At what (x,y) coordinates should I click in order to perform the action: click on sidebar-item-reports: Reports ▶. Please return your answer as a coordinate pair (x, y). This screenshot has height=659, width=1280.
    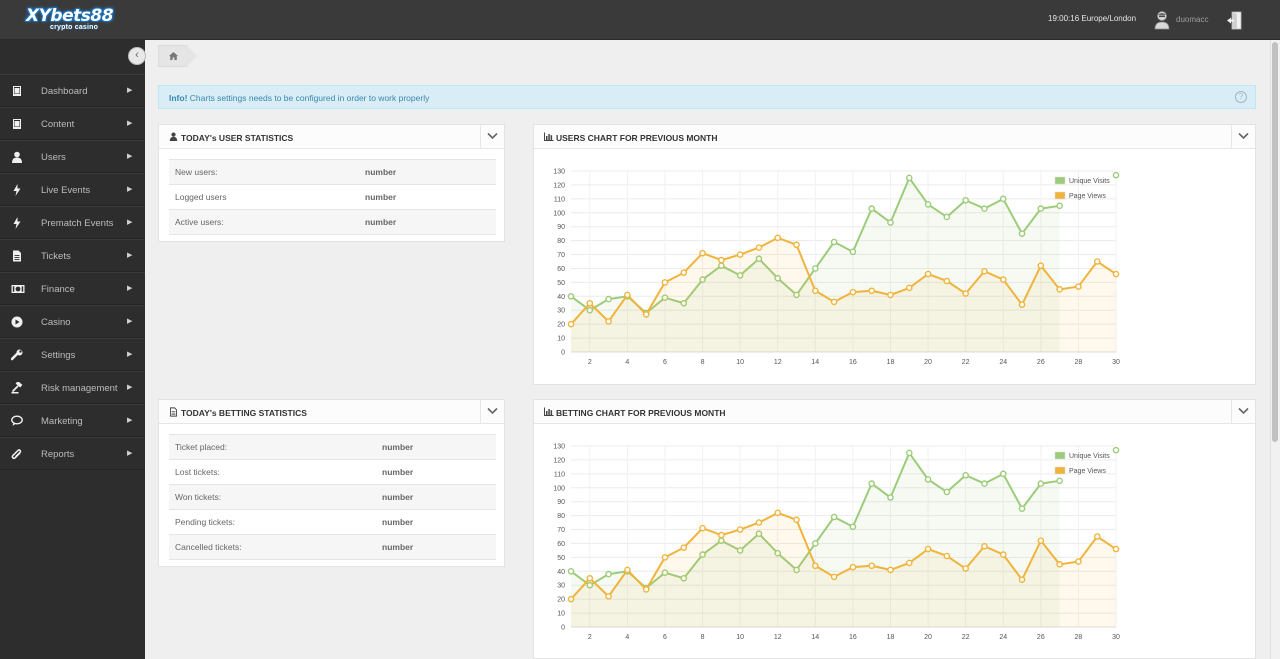
    Looking at the image, I should click on (72, 453).